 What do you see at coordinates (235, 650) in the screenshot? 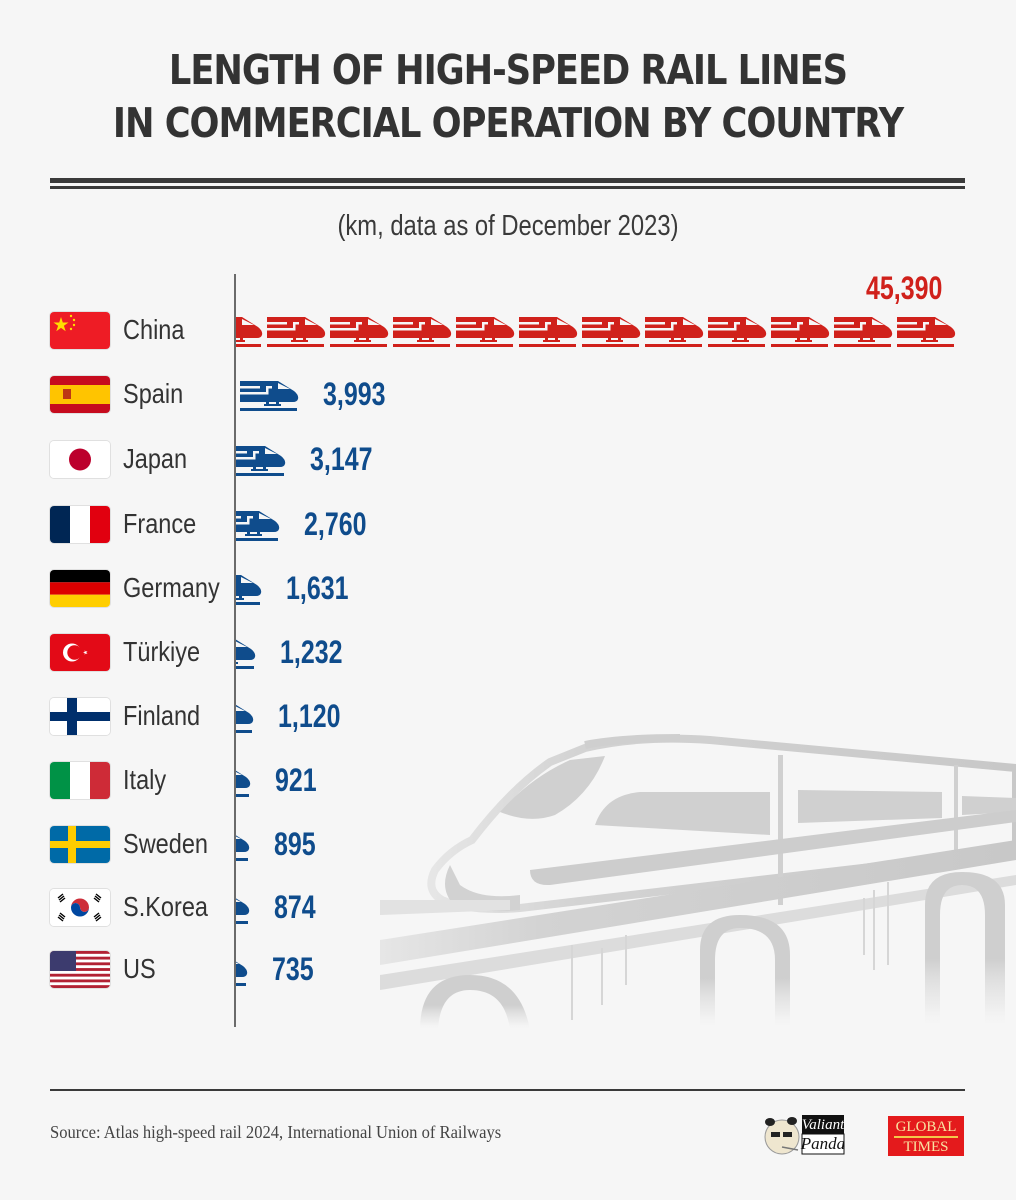
I see `chart-axis-line` at bounding box center [235, 650].